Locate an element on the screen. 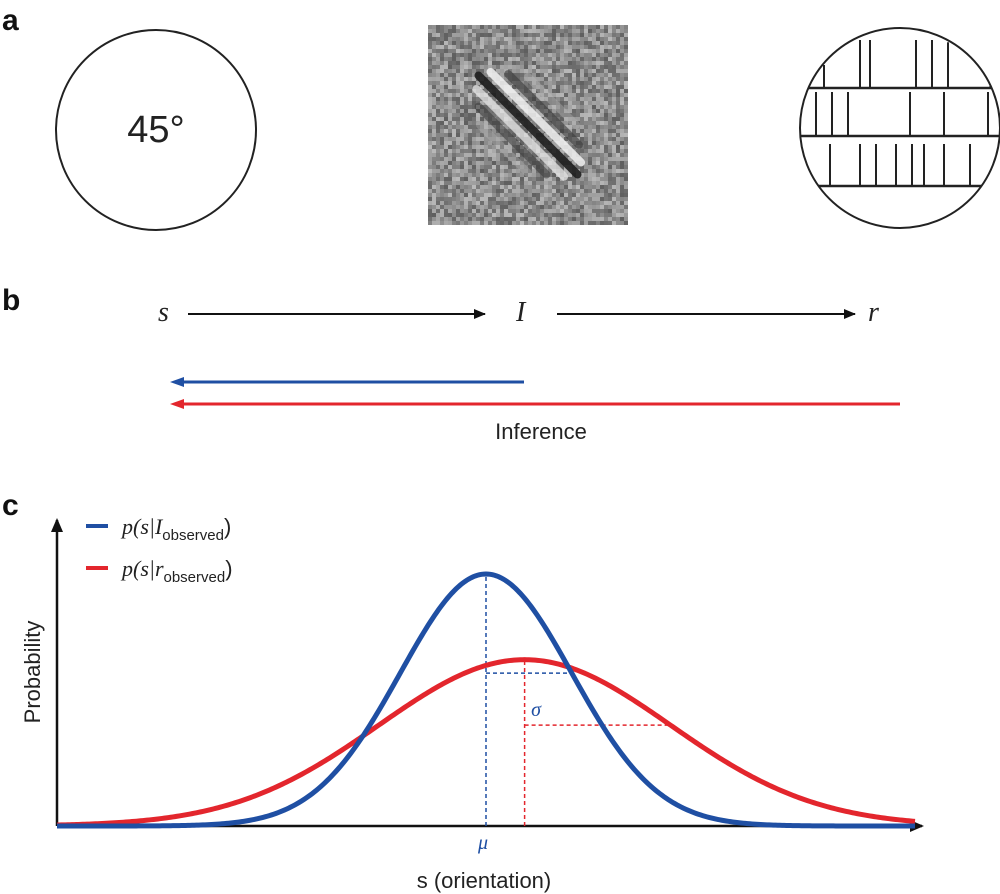 This screenshot has height=894, width=1000. spike-circle-outline is located at coordinates (899, 128).